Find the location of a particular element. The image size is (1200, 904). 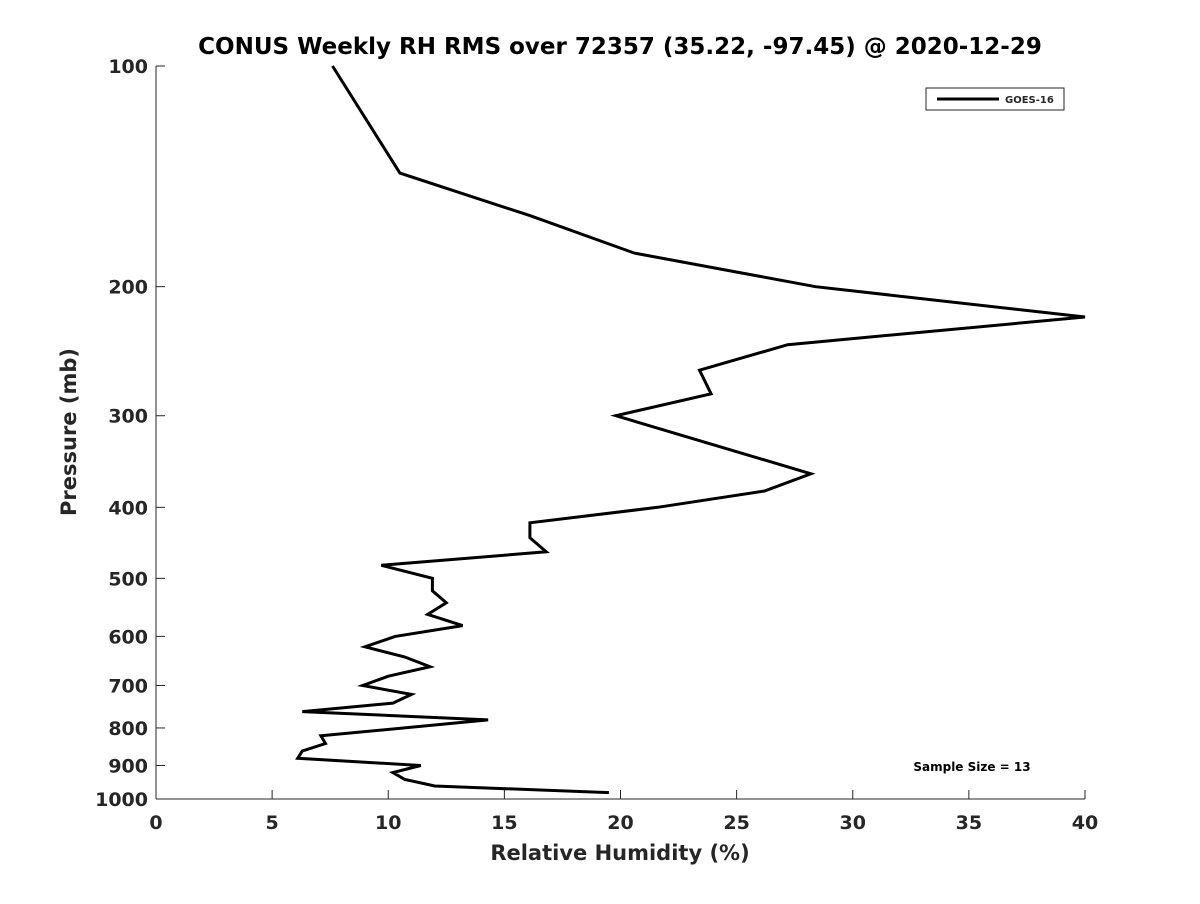

y-tick-label: 900 is located at coordinates (128, 766).